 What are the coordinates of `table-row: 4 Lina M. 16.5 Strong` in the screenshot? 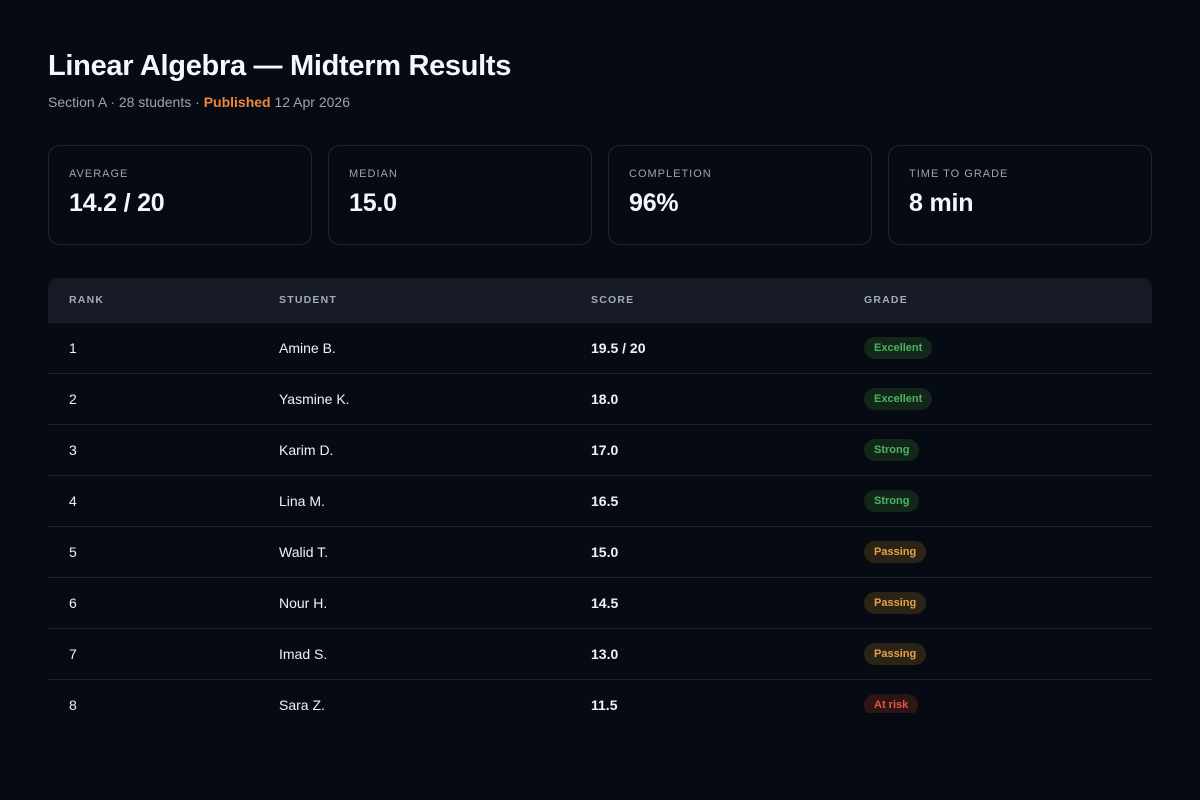 It's located at (600, 500).